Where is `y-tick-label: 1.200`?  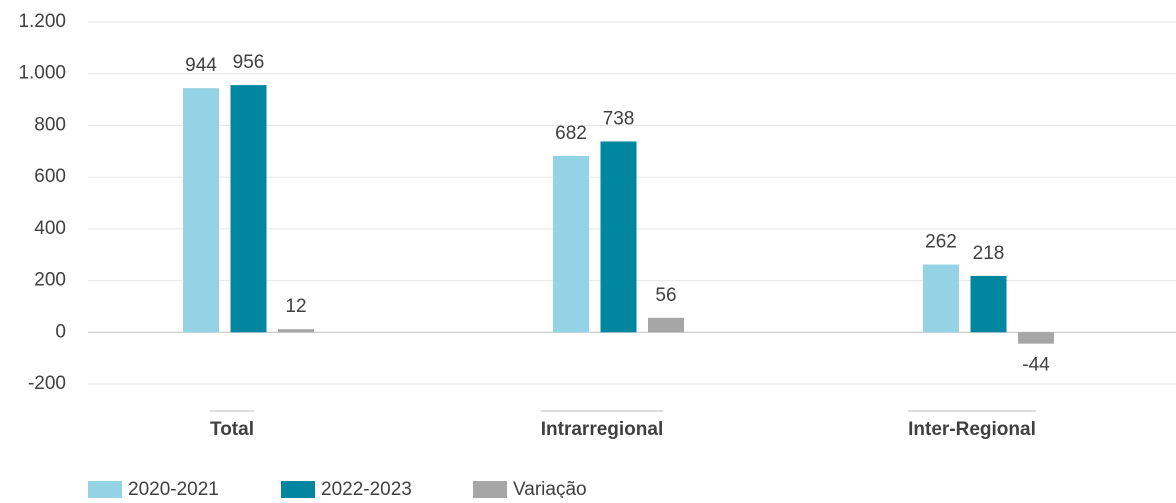
y-tick-label: 1.200 is located at coordinates (42, 21).